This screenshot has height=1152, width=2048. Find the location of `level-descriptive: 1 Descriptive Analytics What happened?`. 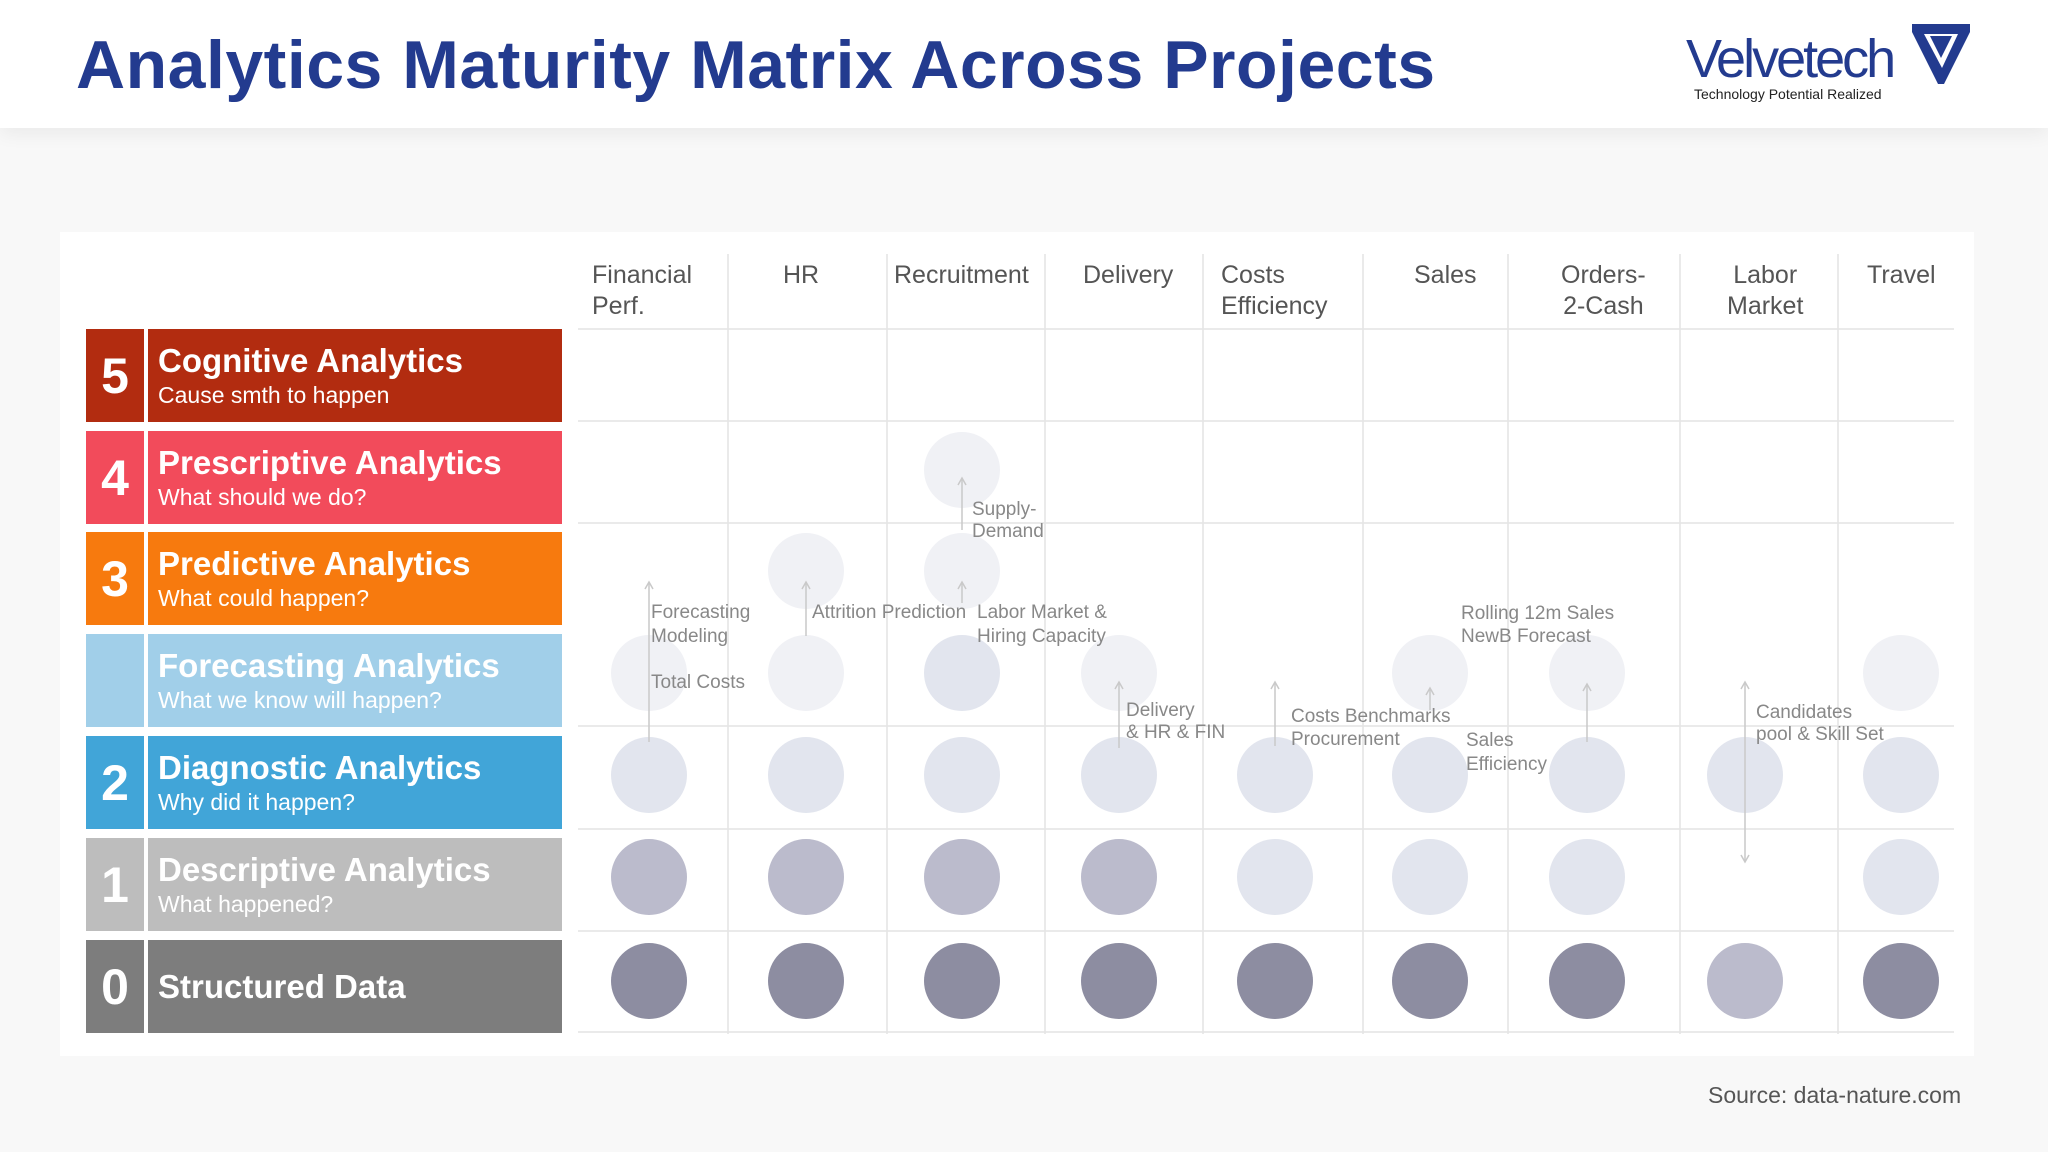

level-descriptive: 1 Descriptive Analytics What happened? is located at coordinates (324, 884).